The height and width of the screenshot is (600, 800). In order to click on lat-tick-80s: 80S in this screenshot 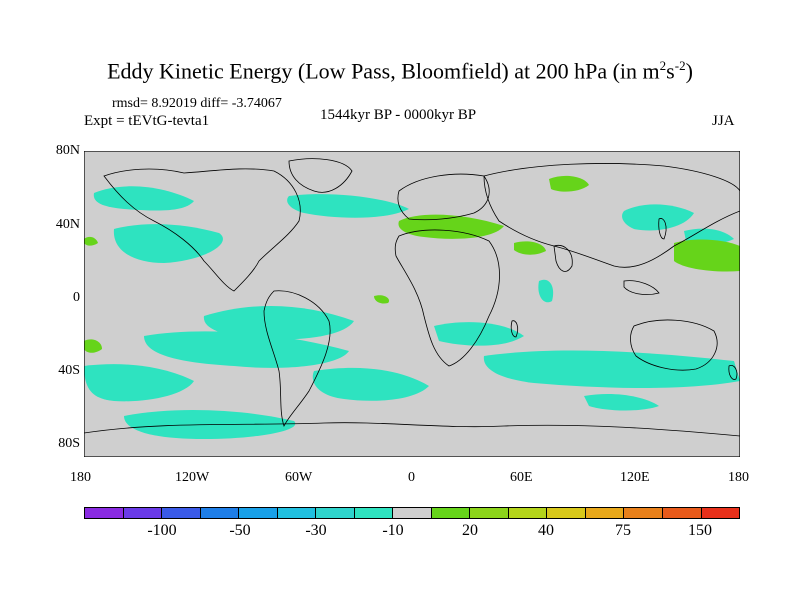, I will do `click(69, 443)`.